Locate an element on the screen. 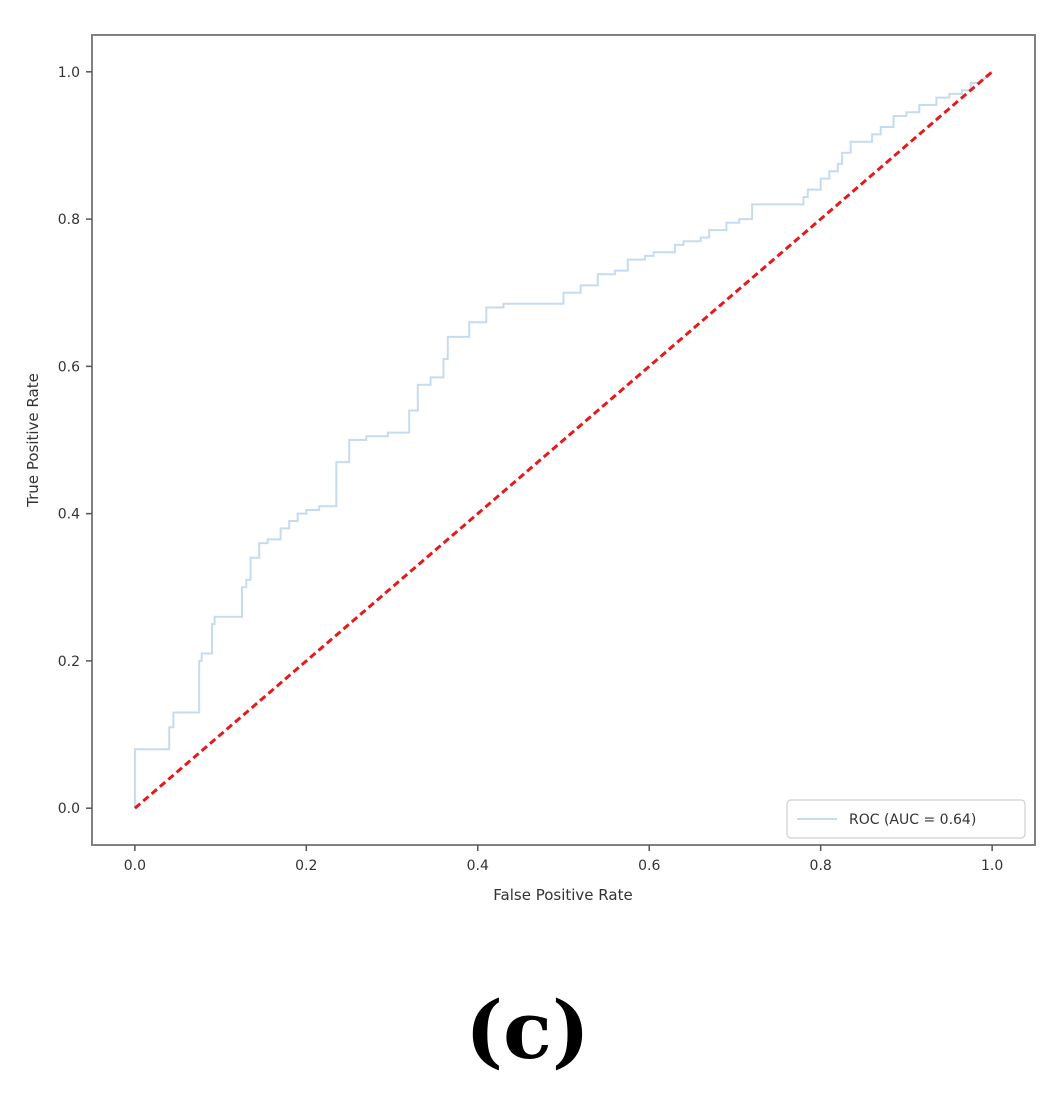  x-tick-label: 0.6 is located at coordinates (649, 866).